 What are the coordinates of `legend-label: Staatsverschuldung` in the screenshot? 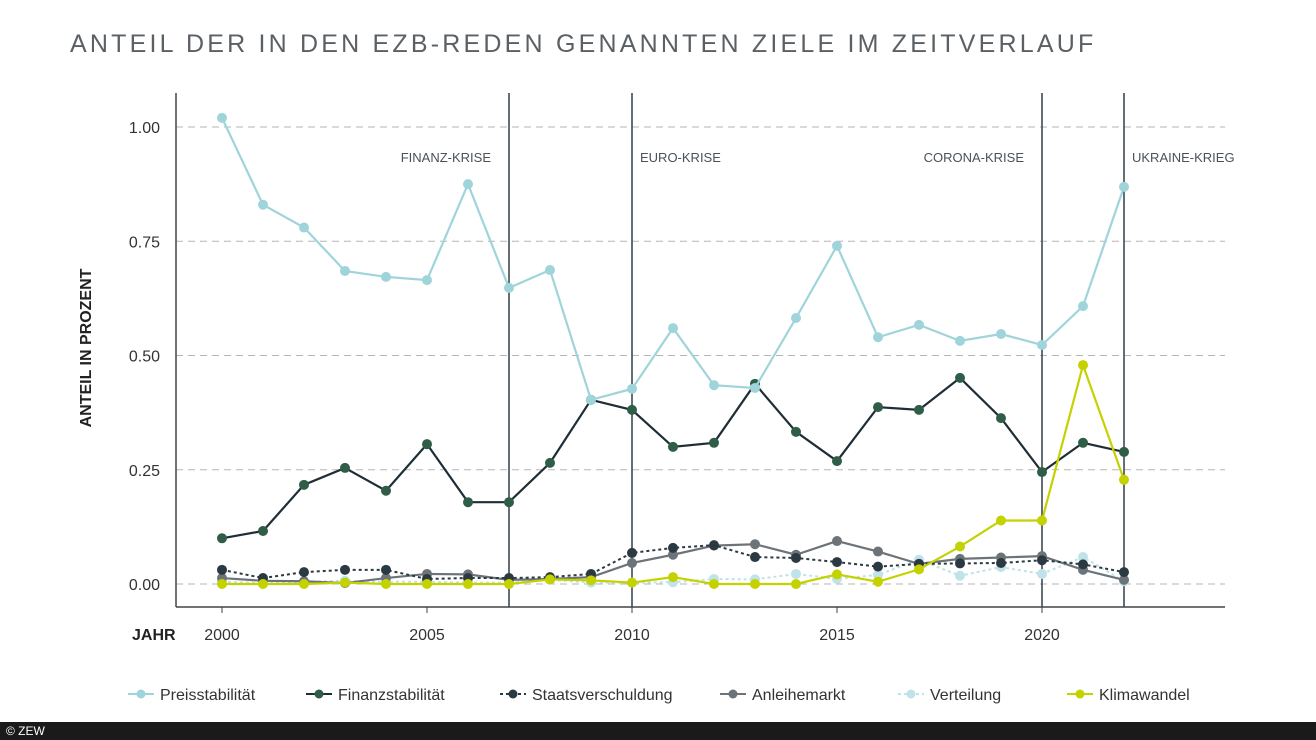 It's located at (602, 695).